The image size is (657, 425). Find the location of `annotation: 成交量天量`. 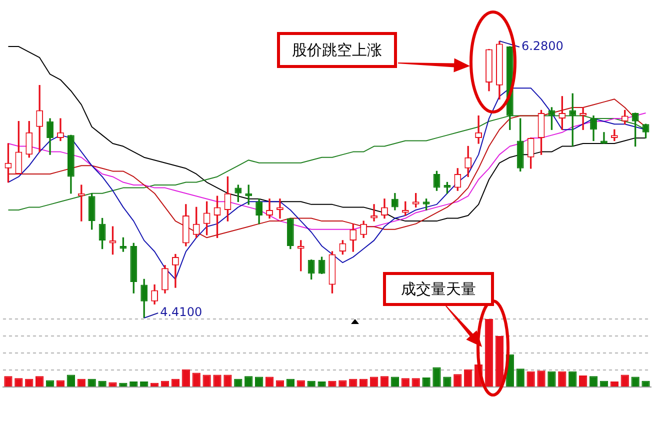

annotation: 成交量天量 is located at coordinates (438, 289).